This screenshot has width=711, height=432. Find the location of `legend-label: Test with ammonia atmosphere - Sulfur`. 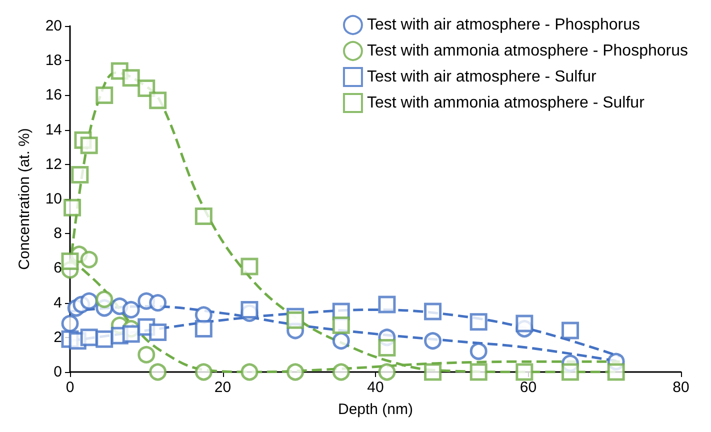

legend-label: Test with ammonia atmosphere - Sulfur is located at coordinates (506, 103).